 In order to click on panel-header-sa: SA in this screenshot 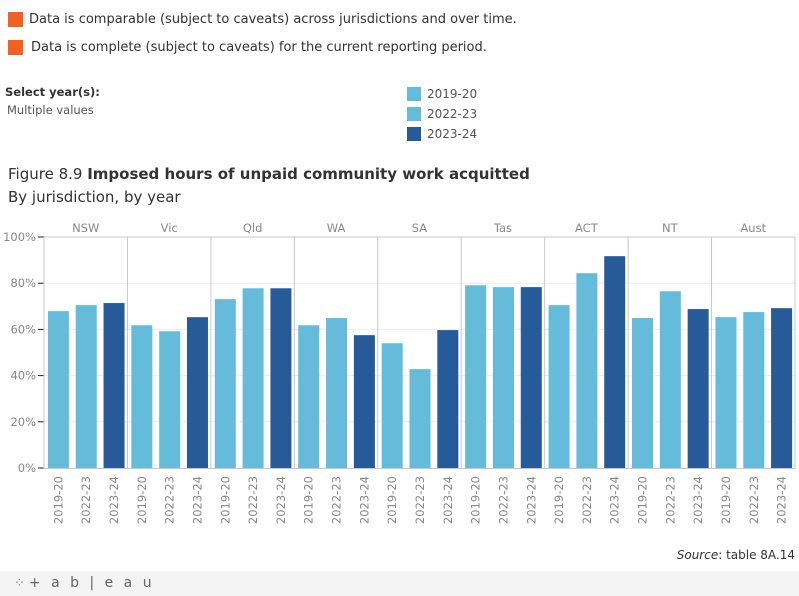, I will do `click(420, 228)`.